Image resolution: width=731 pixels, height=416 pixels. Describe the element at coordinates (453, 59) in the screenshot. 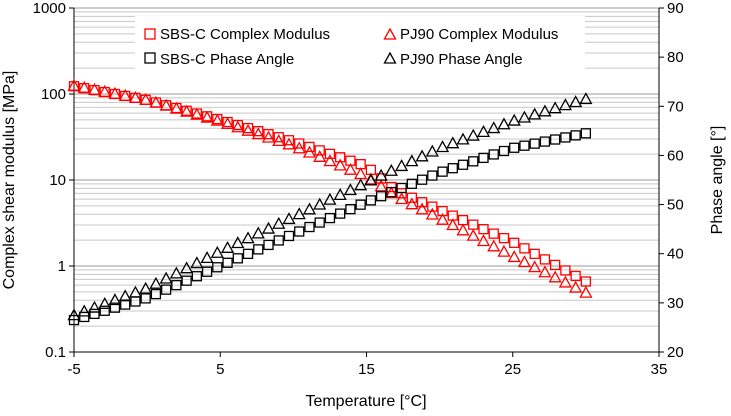

I see `legend-item-pj90-phase: PJ90 Phase Angle` at that location.